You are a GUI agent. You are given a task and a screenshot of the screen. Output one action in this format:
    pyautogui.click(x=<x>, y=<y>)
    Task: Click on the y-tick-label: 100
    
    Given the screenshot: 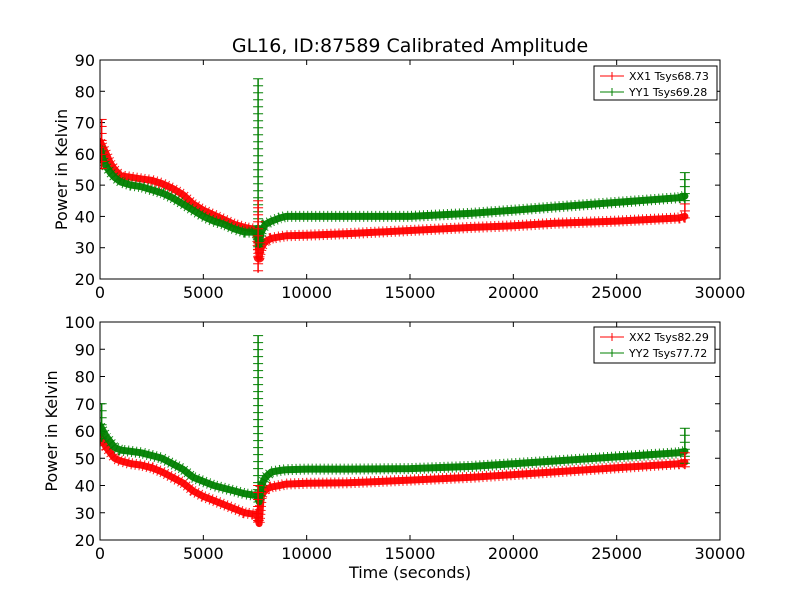 What is the action you would take?
    pyautogui.click(x=79, y=322)
    